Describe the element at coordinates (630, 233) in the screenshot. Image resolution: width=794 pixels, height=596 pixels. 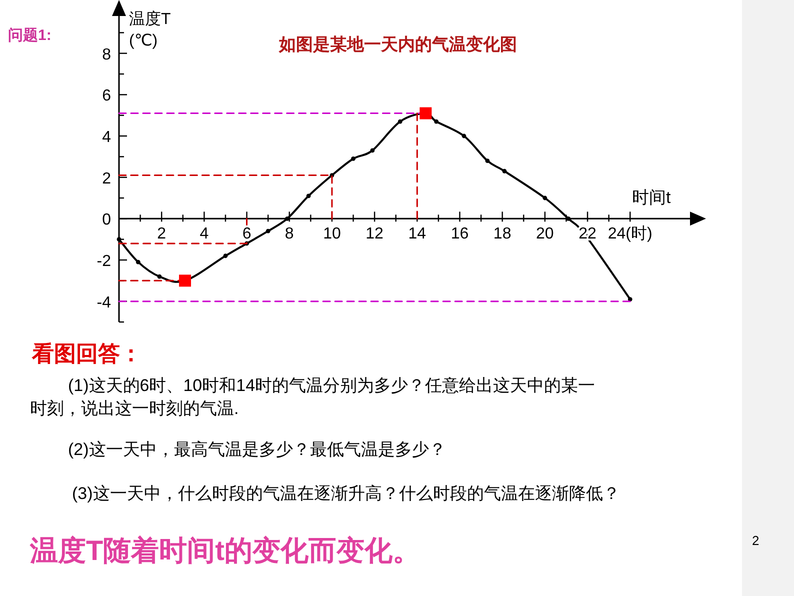
I see `x-tick-label: 24(时)` at that location.